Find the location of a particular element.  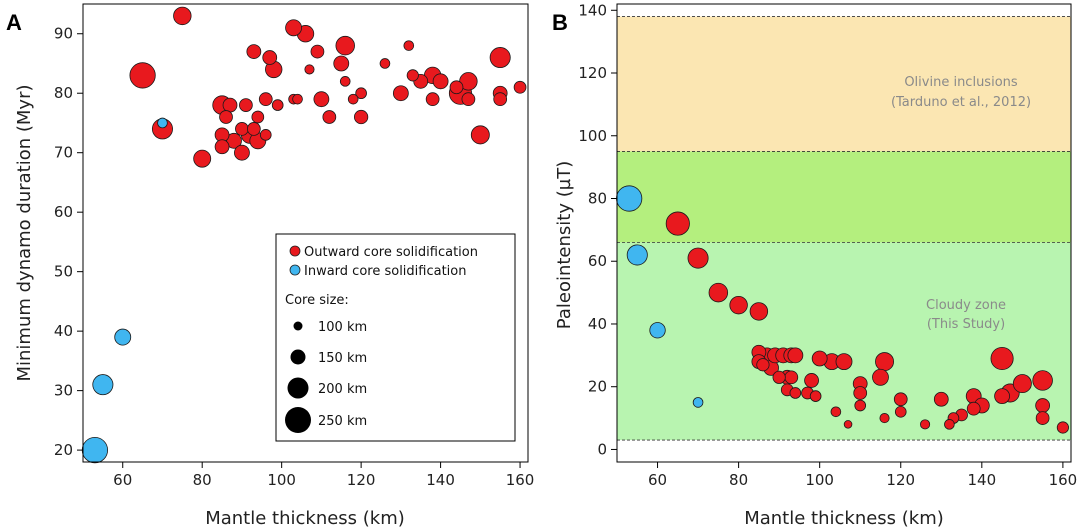

x-tick-label: 140 is located at coordinates (982, 480).